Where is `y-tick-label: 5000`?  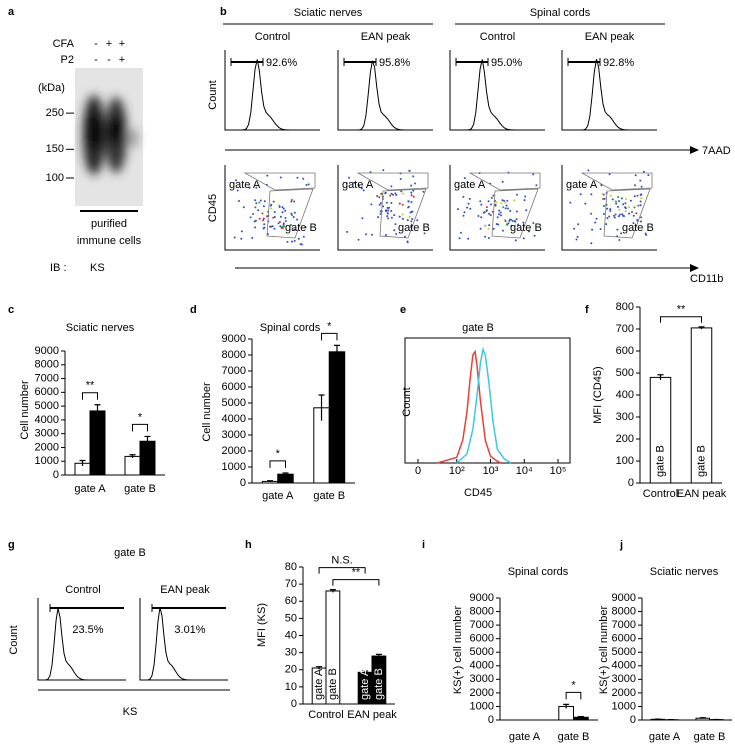 y-tick-label: 5000 is located at coordinates (482, 652).